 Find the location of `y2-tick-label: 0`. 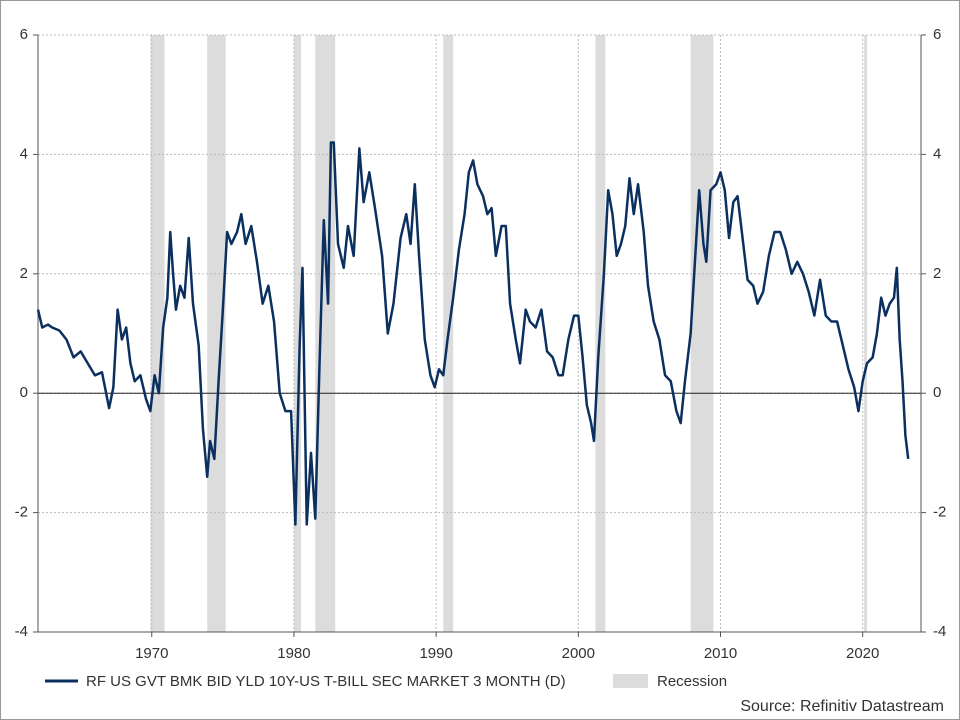

y2-tick-label: 0 is located at coordinates (937, 392).